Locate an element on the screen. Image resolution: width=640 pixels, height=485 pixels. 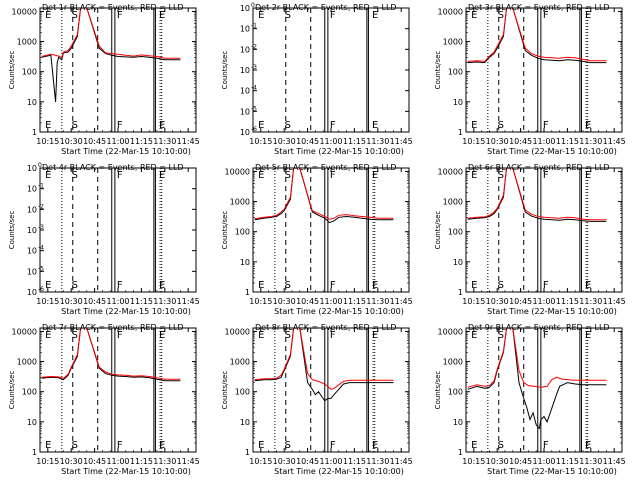
panel-title: Det 9r BLACK = Events, RED = LLD is located at coordinates (539, 327).